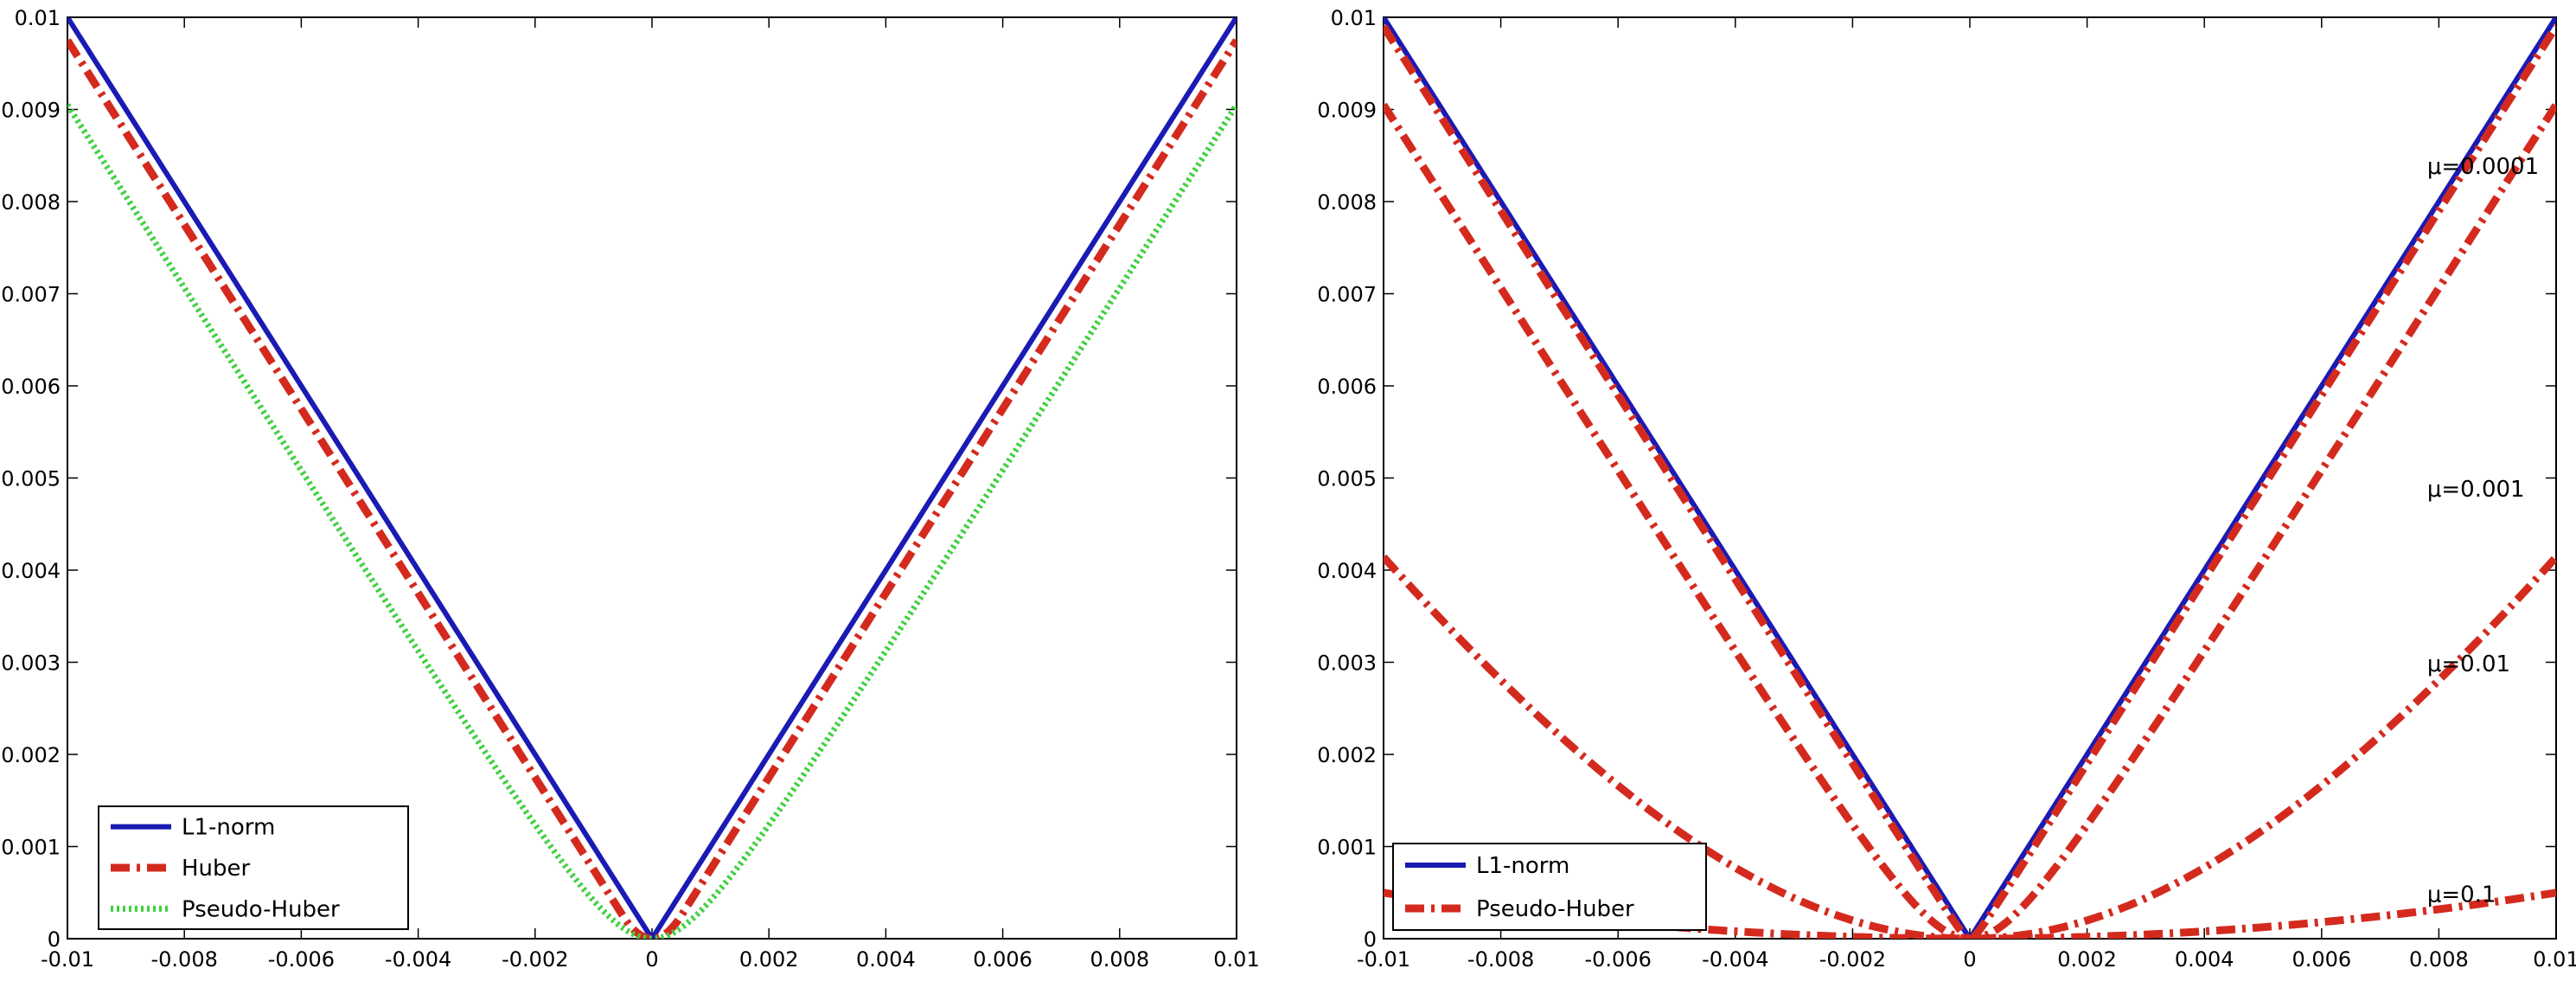 Image resolution: width=2576 pixels, height=988 pixels. I want to click on legend: L1-norm Huber Pseudo-Huber, so click(254, 868).